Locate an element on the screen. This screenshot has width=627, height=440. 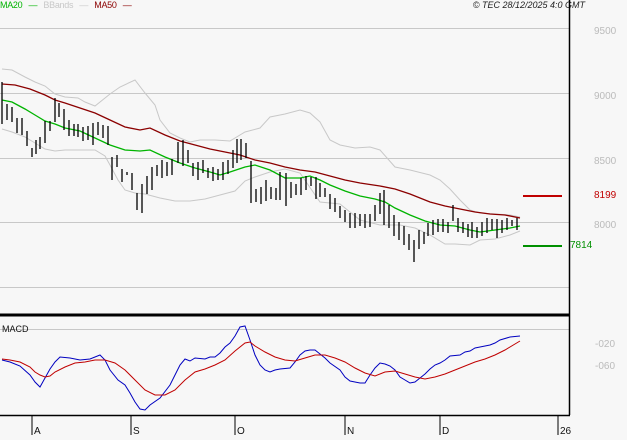
y-tick-8500: 8500 is located at coordinates (605, 161).